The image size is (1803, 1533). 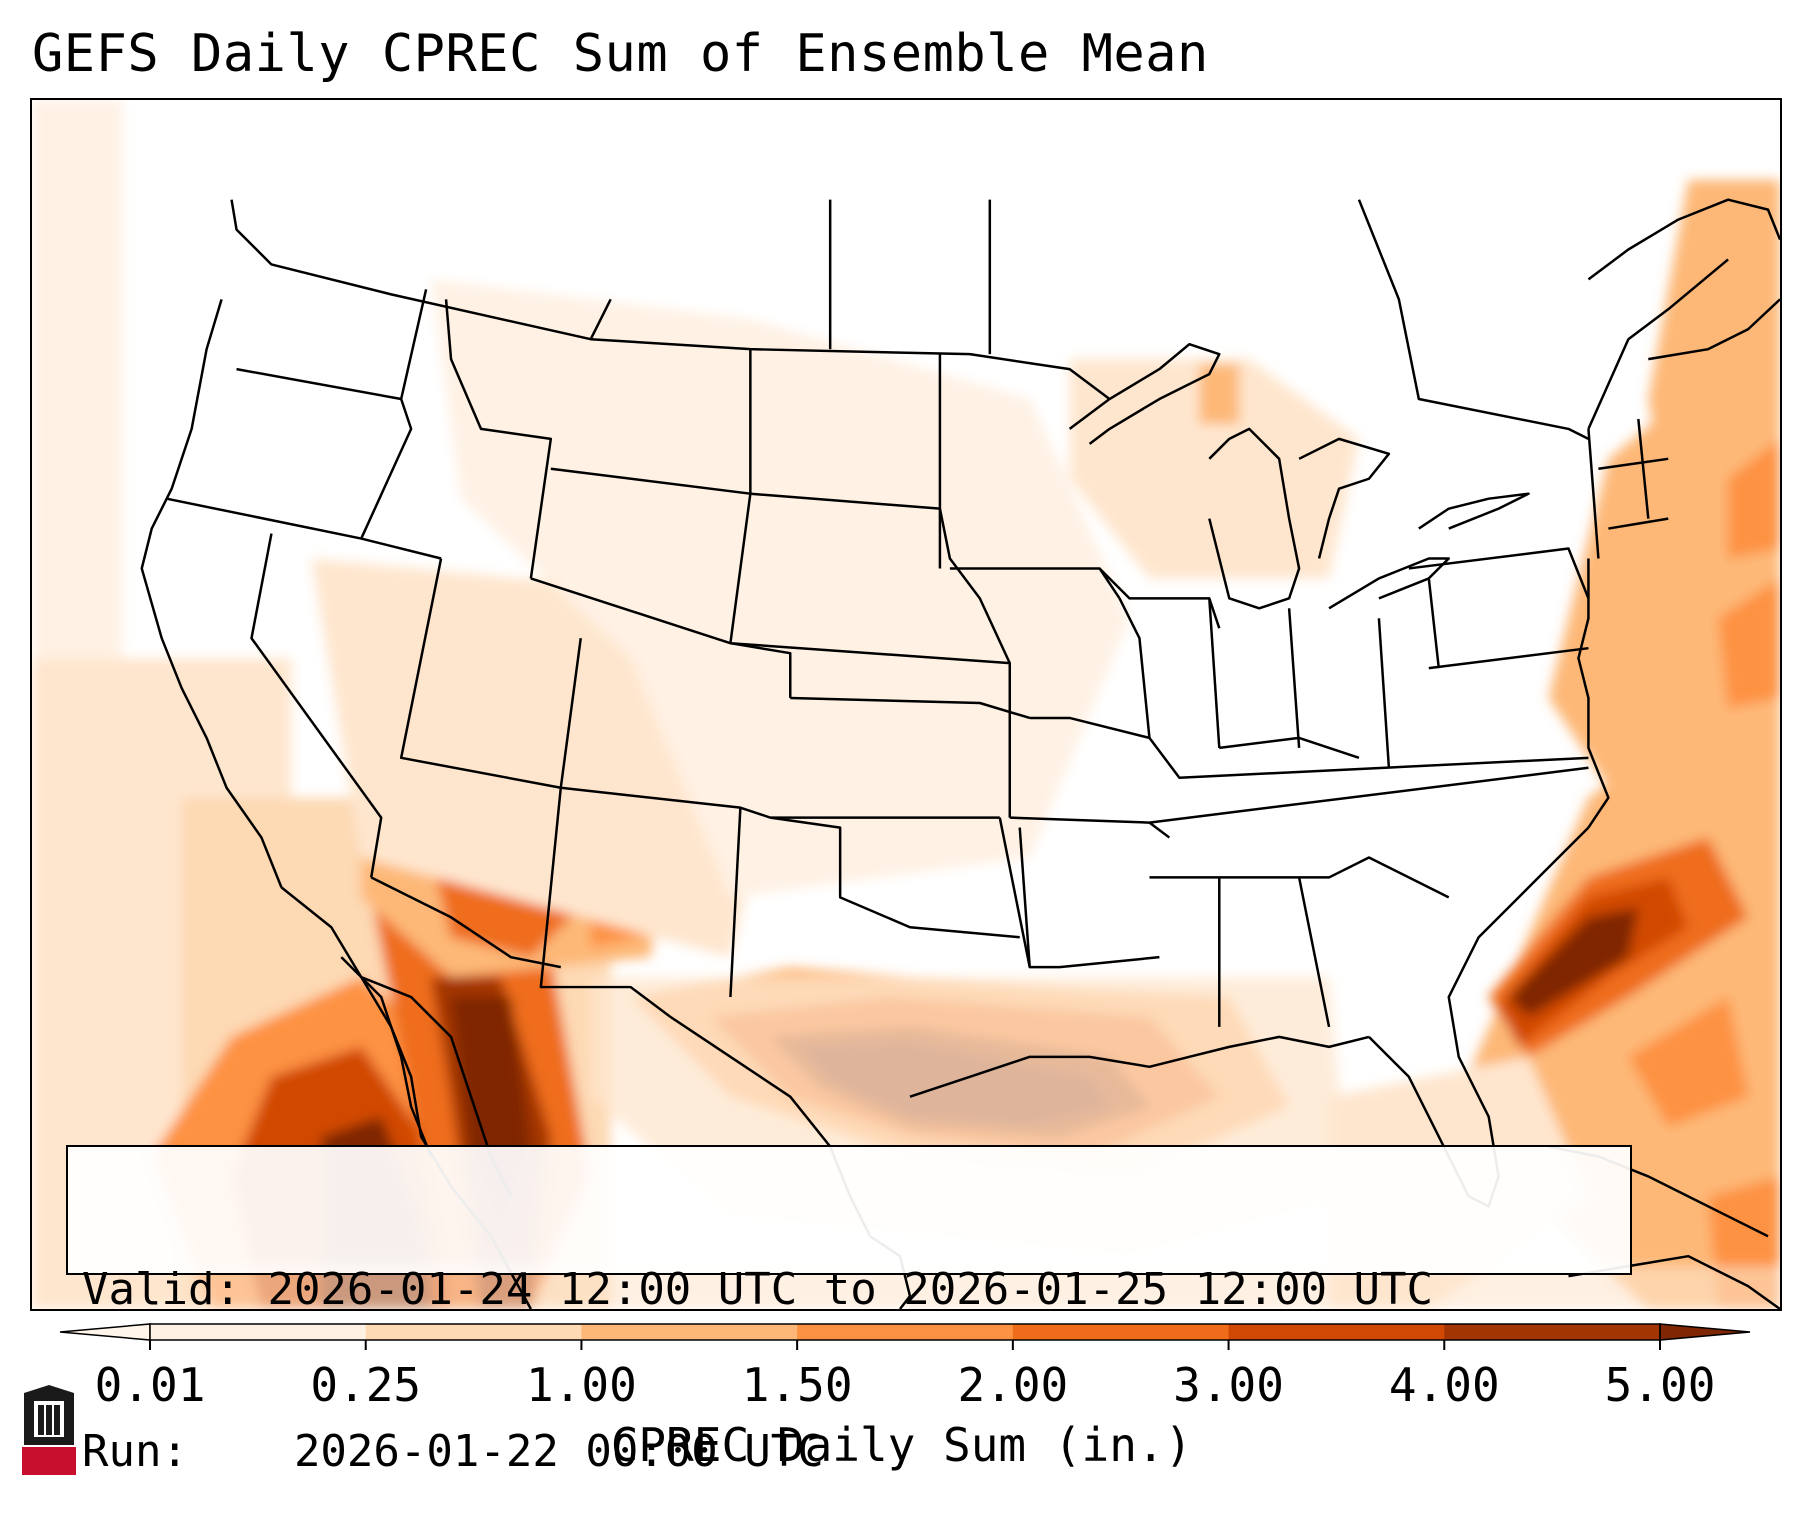 I want to click on colorbar-tick-label: 4.00, so click(x=1444, y=1385).